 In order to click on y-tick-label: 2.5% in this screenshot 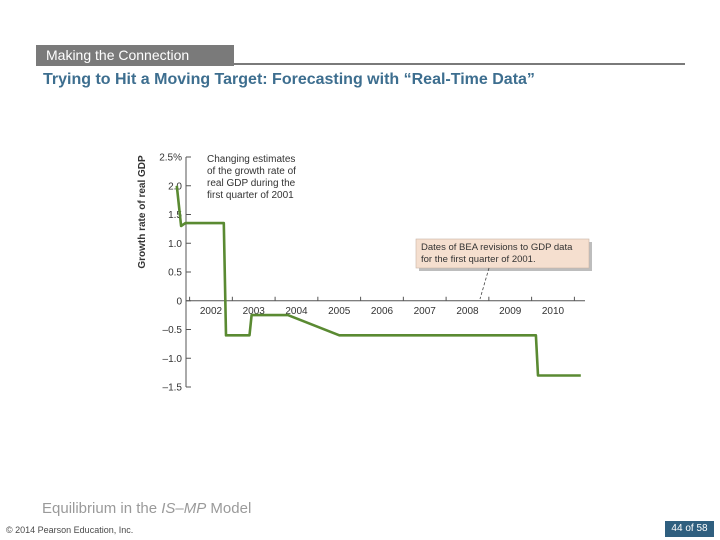, I will do `click(170, 158)`.